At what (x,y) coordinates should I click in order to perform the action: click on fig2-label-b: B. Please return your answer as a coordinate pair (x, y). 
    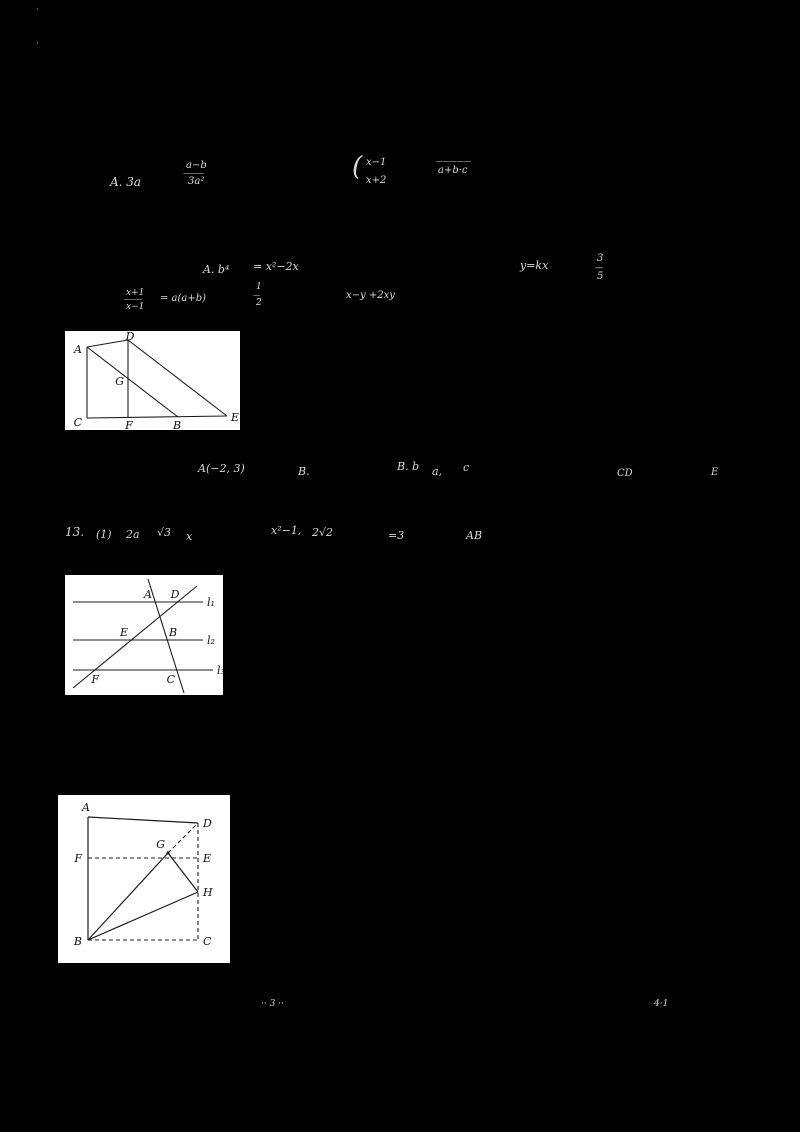
    Looking at the image, I should click on (172, 632).